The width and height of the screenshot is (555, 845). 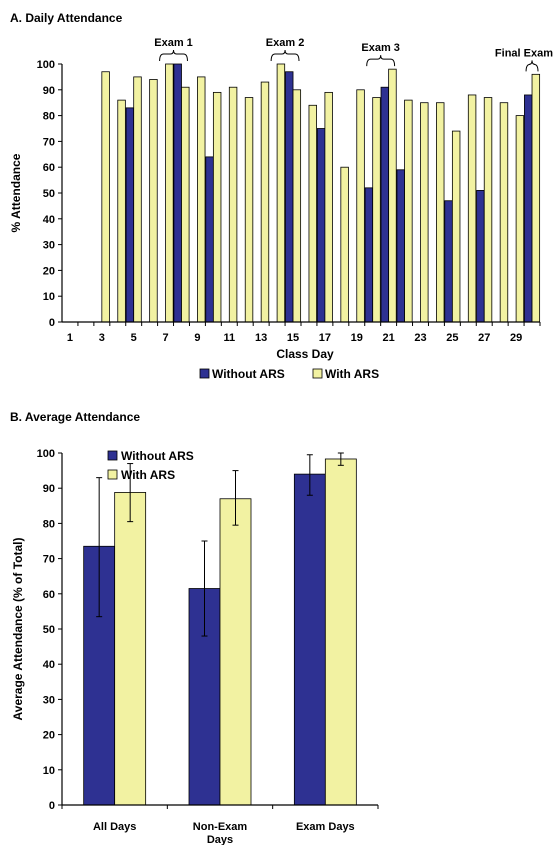 I want to click on legend-b-swatch-with, so click(x=112, y=474).